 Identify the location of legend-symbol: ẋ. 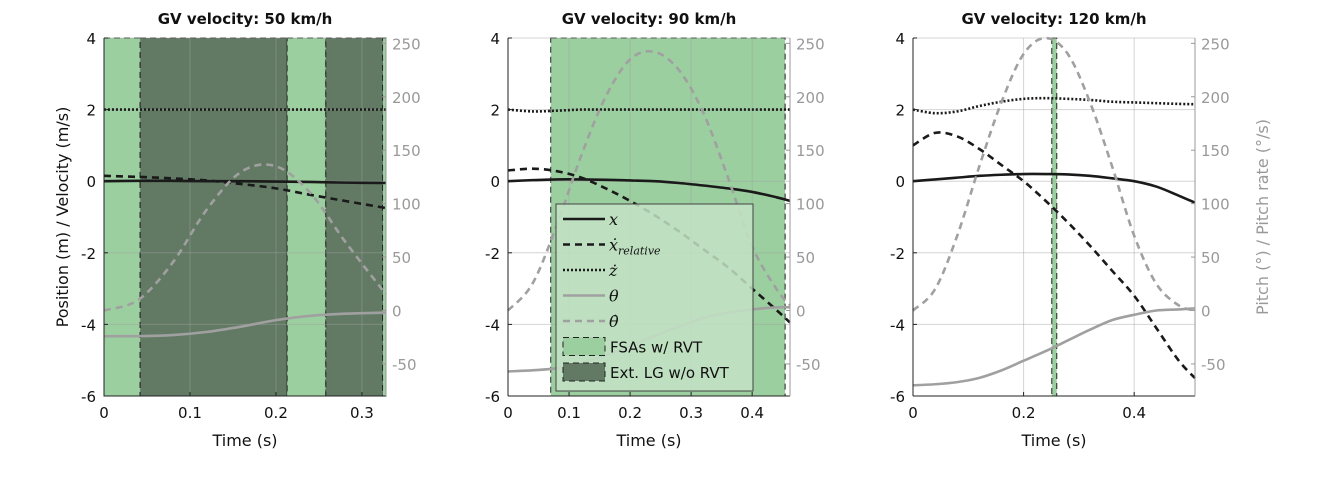
(613, 245).